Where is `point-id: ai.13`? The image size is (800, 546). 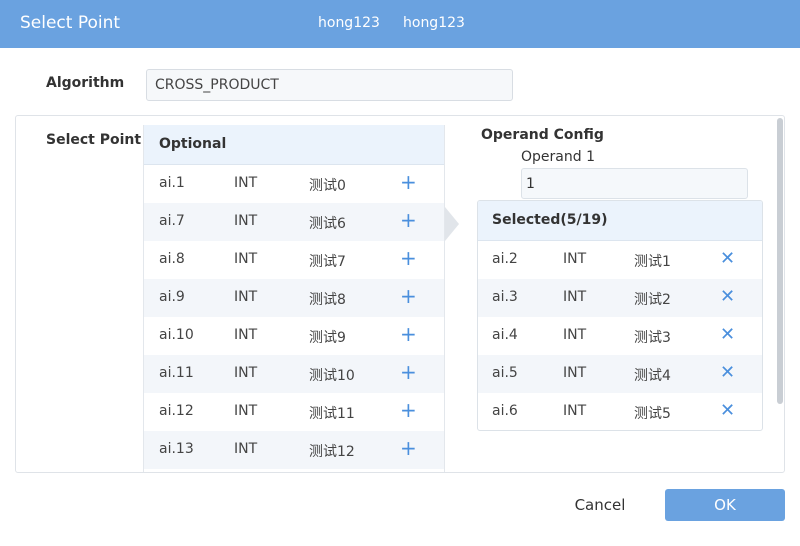 point-id: ai.13 is located at coordinates (176, 449).